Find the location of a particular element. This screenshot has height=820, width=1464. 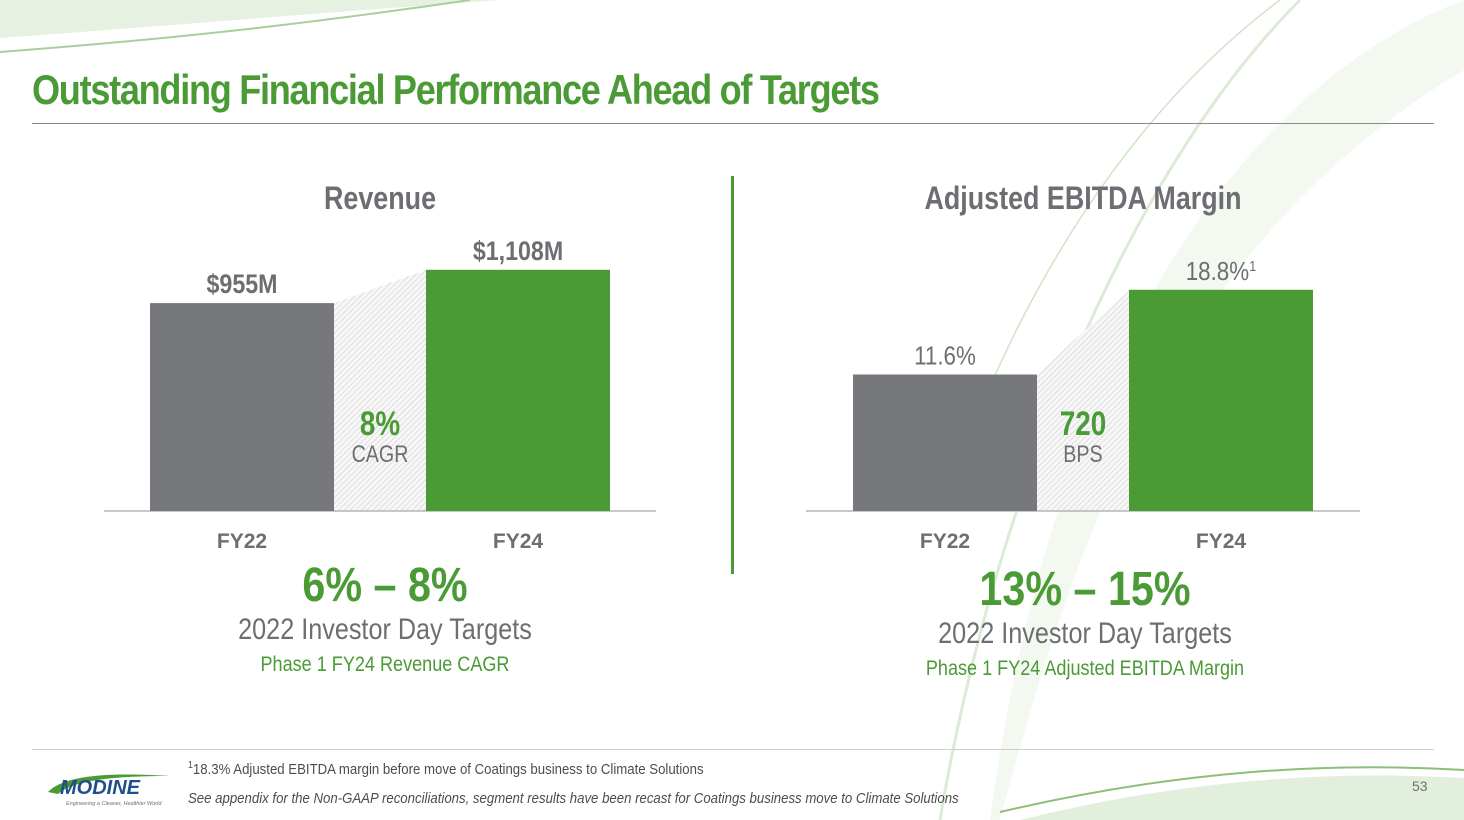

ebitda-chart-title: Adjusted EBITDA Margin is located at coordinates (1083, 198).